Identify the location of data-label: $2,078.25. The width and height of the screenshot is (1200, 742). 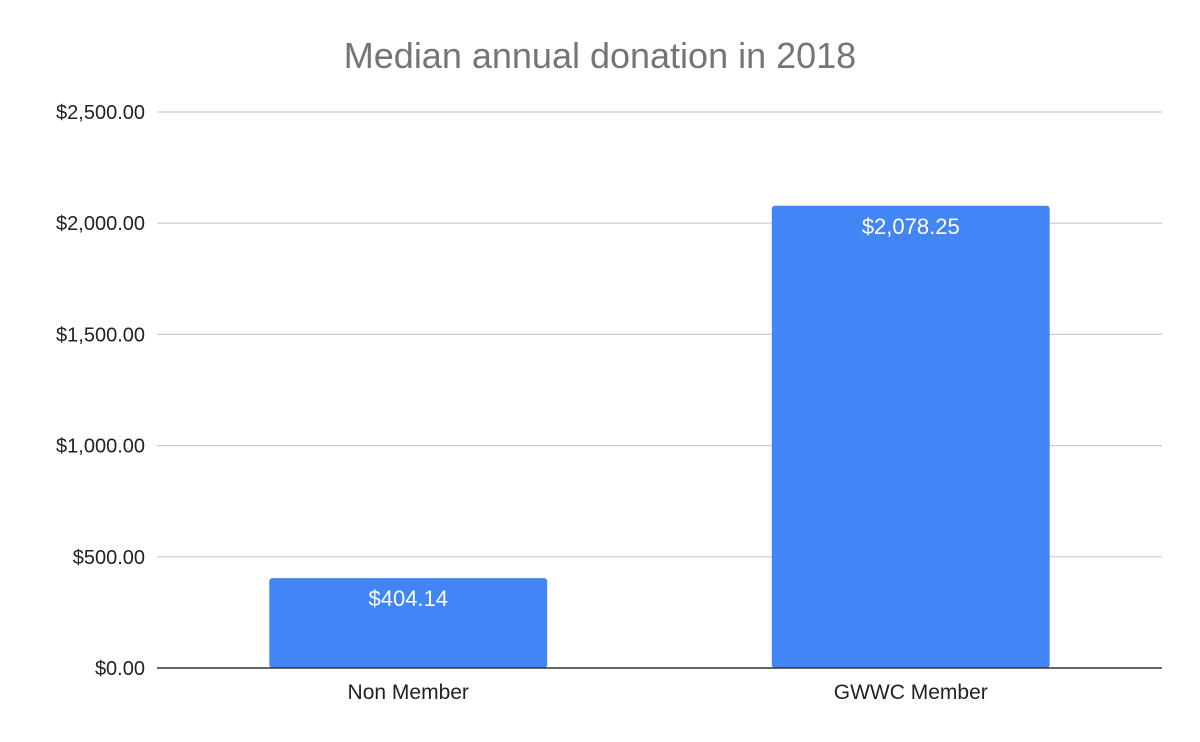
(911, 226).